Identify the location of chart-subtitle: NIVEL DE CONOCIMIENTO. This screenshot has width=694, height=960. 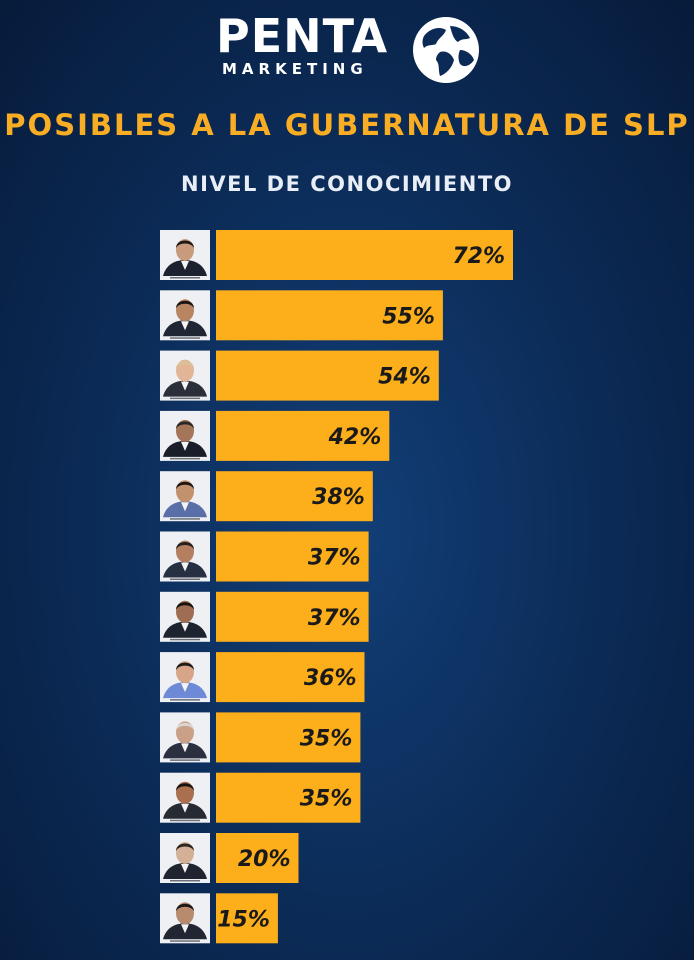
(347, 184).